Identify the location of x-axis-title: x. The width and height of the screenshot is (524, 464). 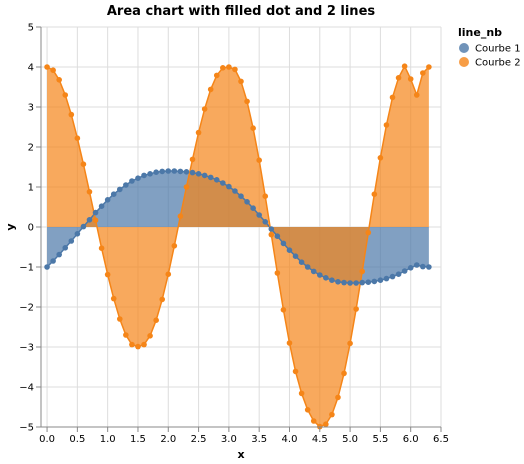
(240, 454).